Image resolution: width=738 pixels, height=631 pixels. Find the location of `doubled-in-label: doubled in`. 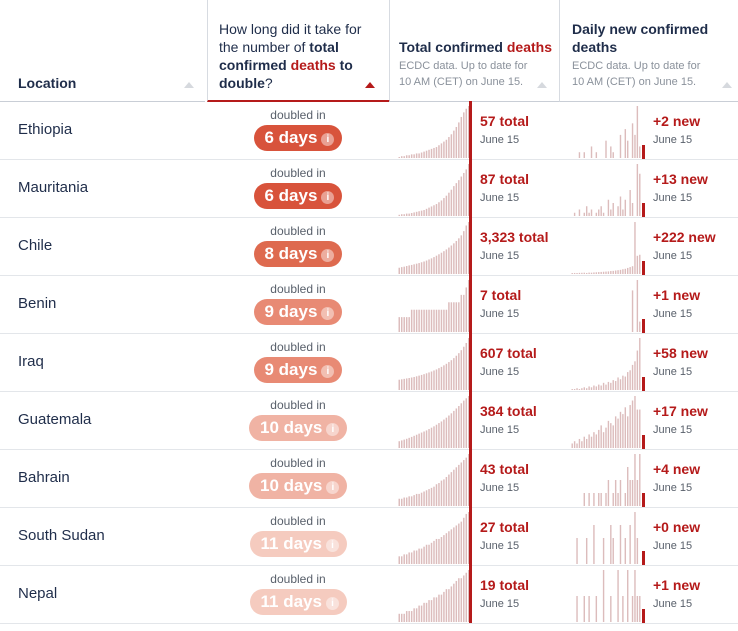

doubled-in-label: doubled in is located at coordinates (298, 115).